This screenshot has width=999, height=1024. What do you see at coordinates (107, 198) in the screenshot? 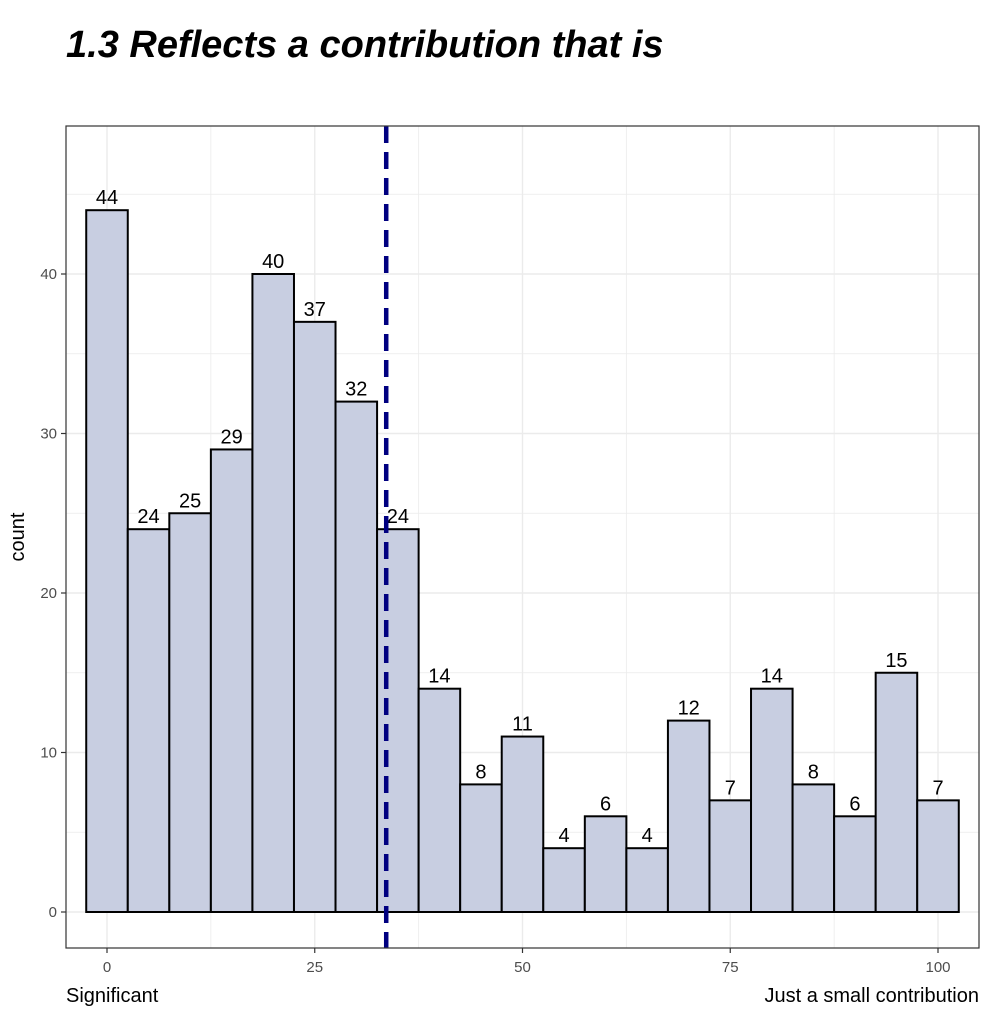
I see `bar-value-label: 44` at bounding box center [107, 198].